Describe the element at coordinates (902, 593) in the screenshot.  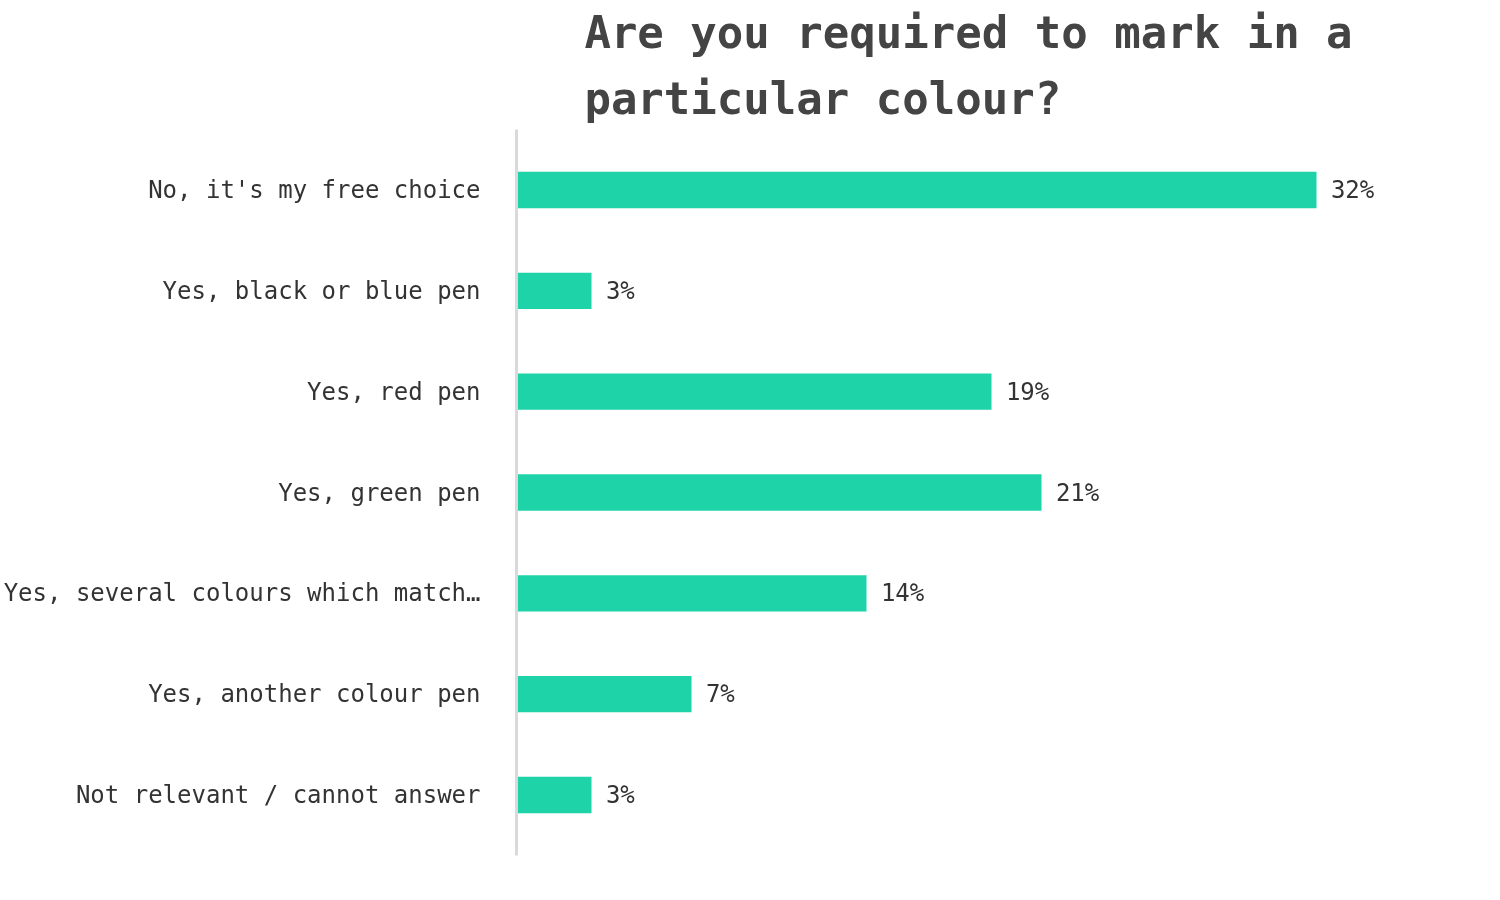
I see `data-label: 14%` at that location.